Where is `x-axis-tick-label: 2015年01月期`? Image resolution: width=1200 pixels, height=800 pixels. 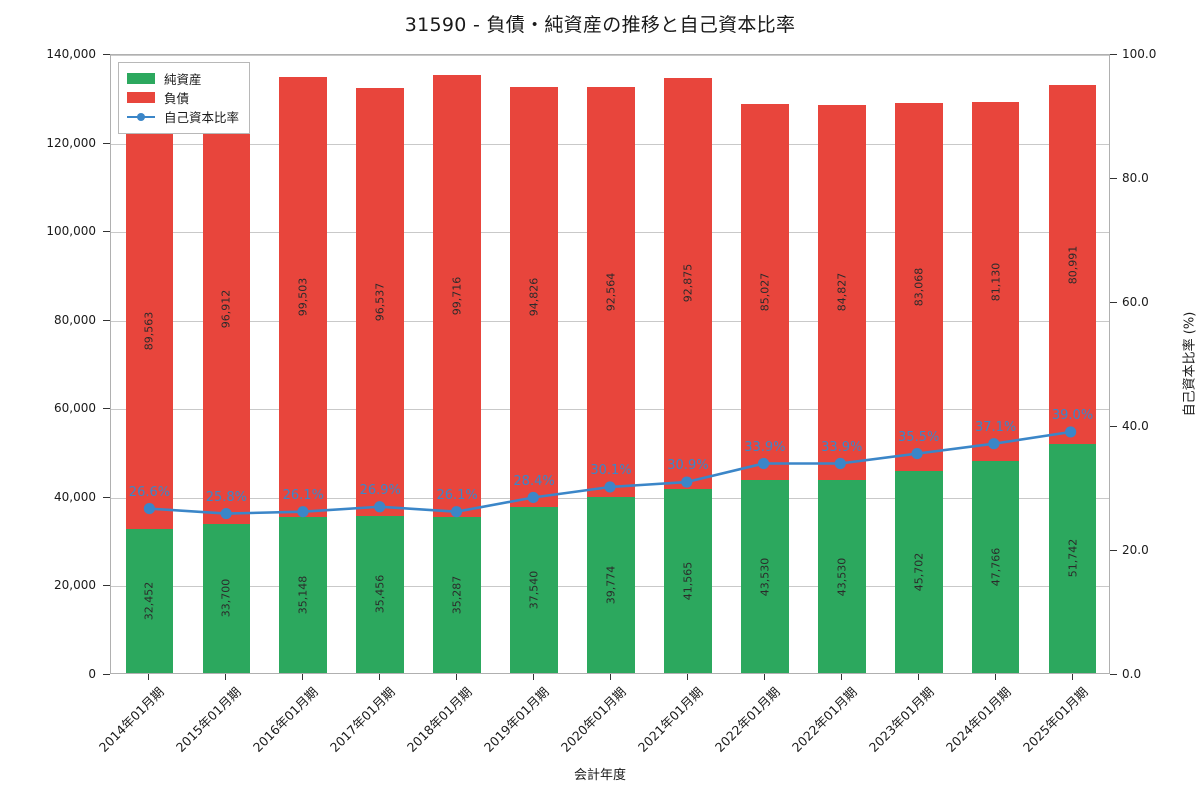 x-axis-tick-label: 2015年01月期 is located at coordinates (209, 719).